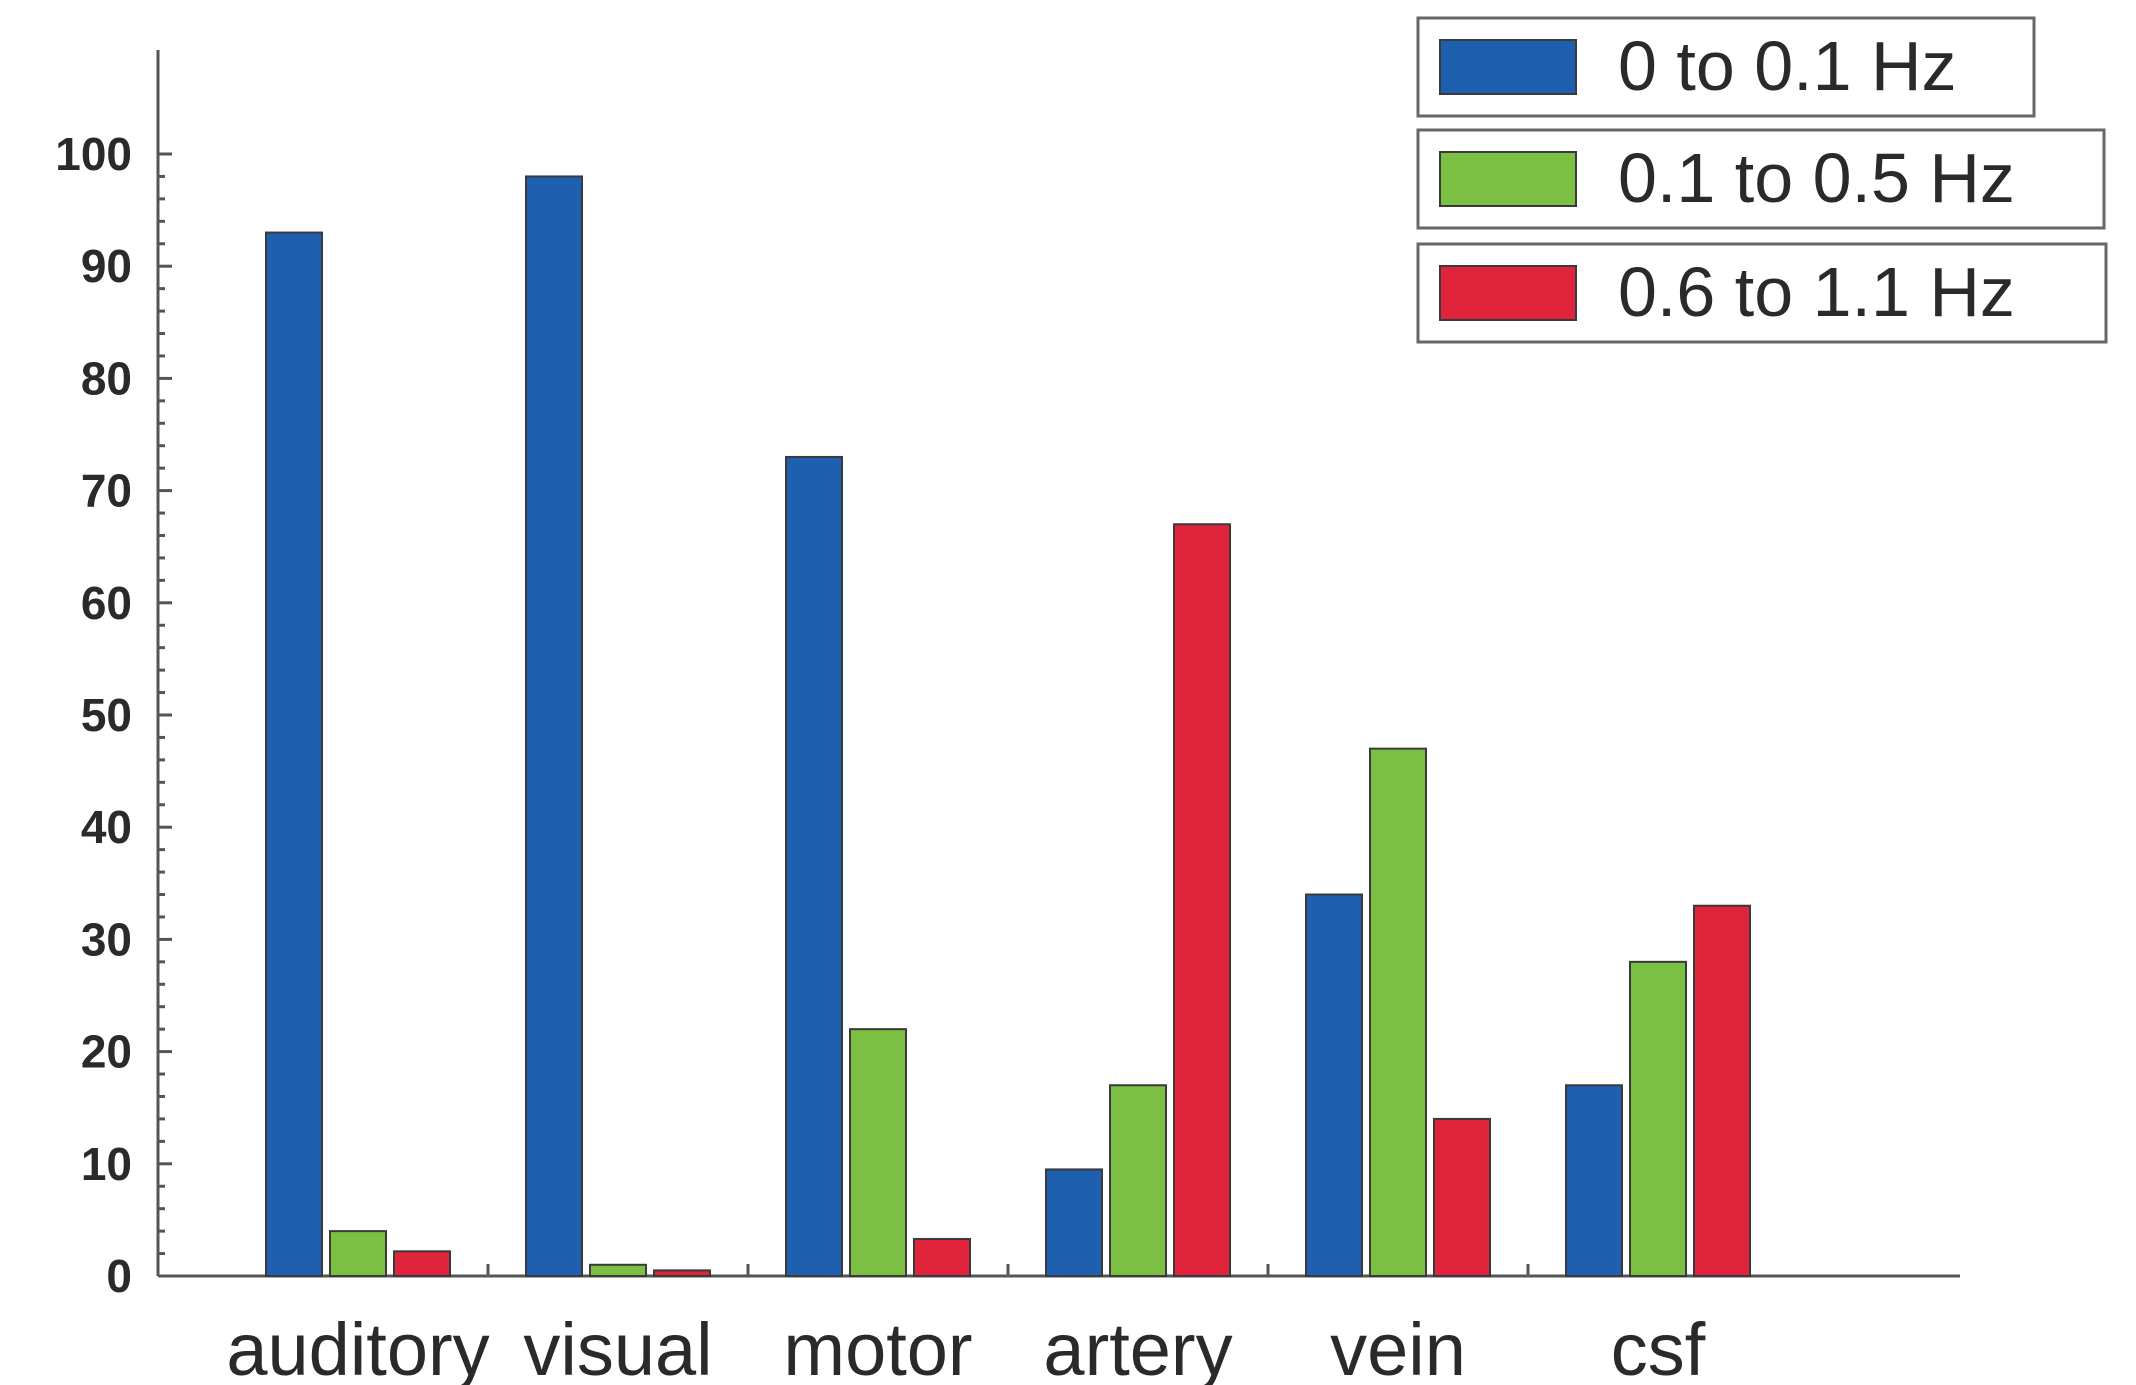  I want to click on y-tick-label: 50, so click(106, 715).